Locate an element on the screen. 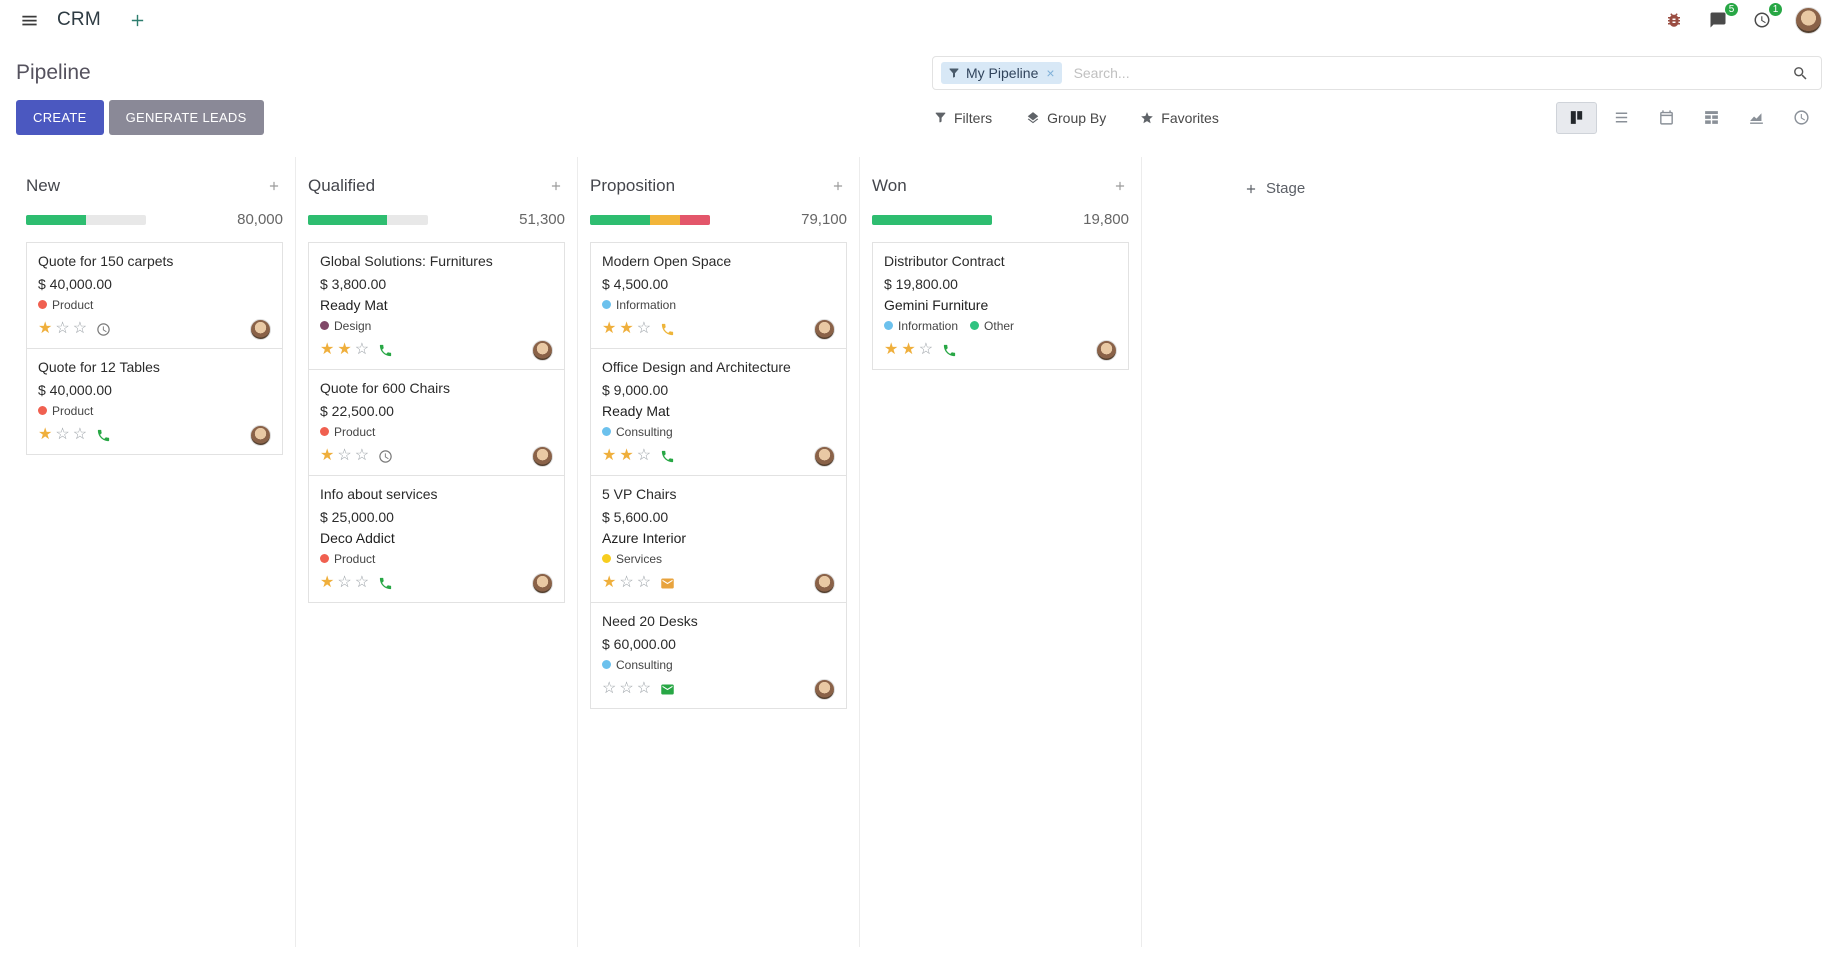 The height and width of the screenshot is (955, 1838). column-title: Proposition is located at coordinates (633, 185).